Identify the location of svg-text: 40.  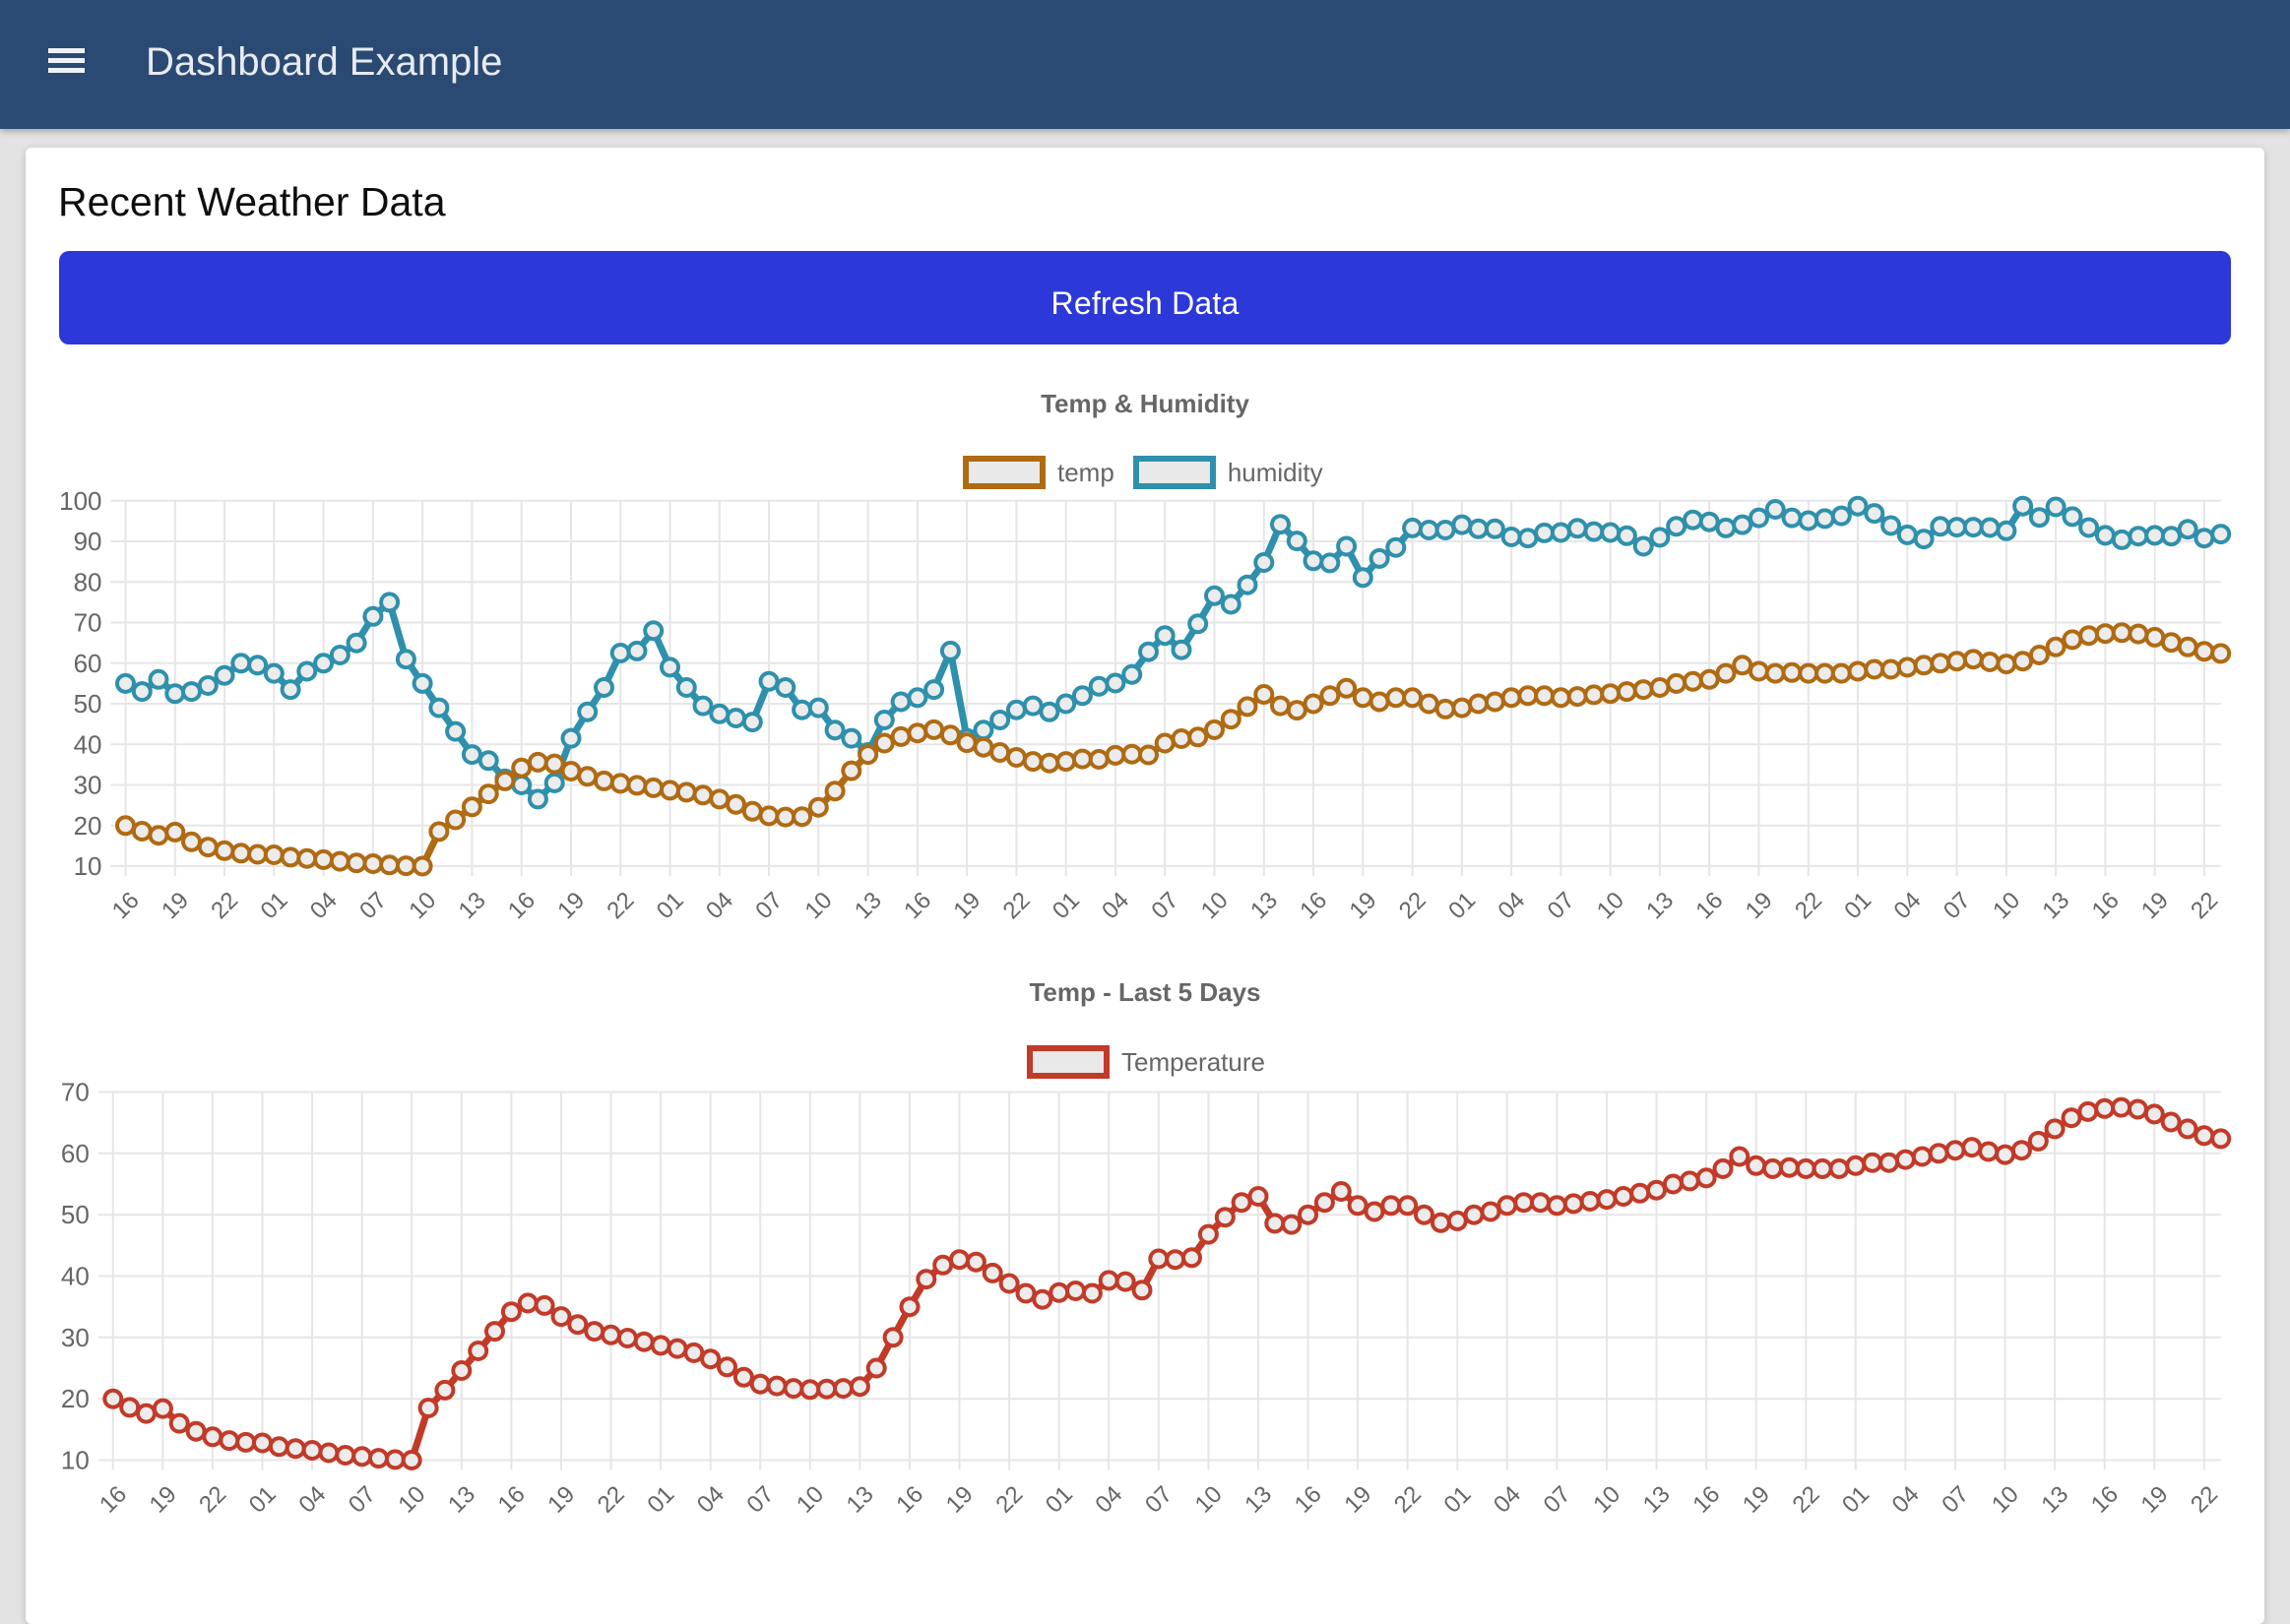
(75, 1276).